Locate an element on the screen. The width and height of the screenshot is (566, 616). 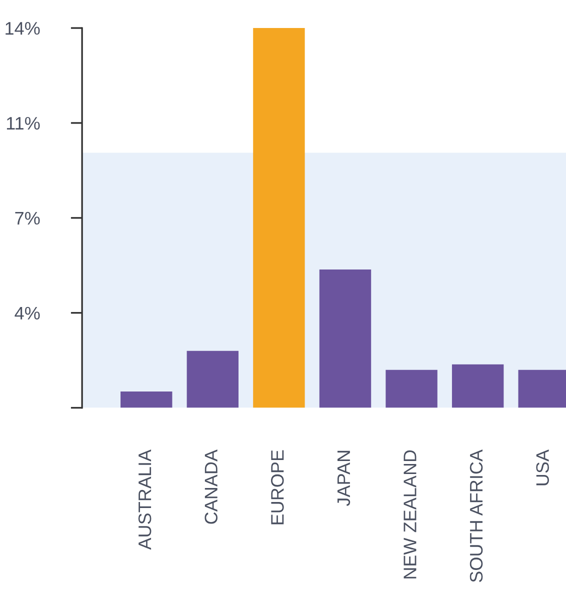
y-tick-label: 11% is located at coordinates (23, 123).